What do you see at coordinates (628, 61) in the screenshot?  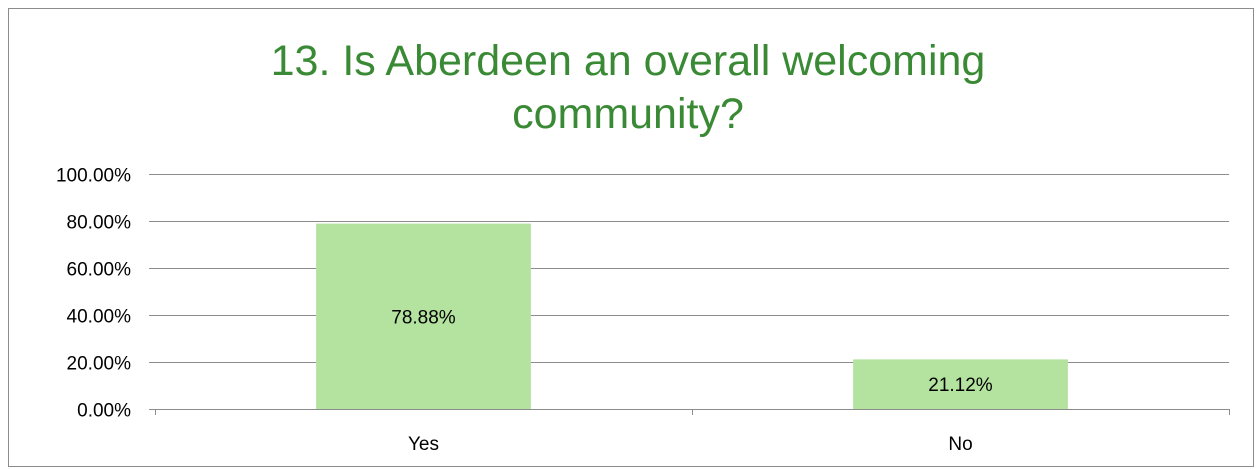 I see `chart-title-line-1: 13. Is Aberdeen an overall welcoming` at bounding box center [628, 61].